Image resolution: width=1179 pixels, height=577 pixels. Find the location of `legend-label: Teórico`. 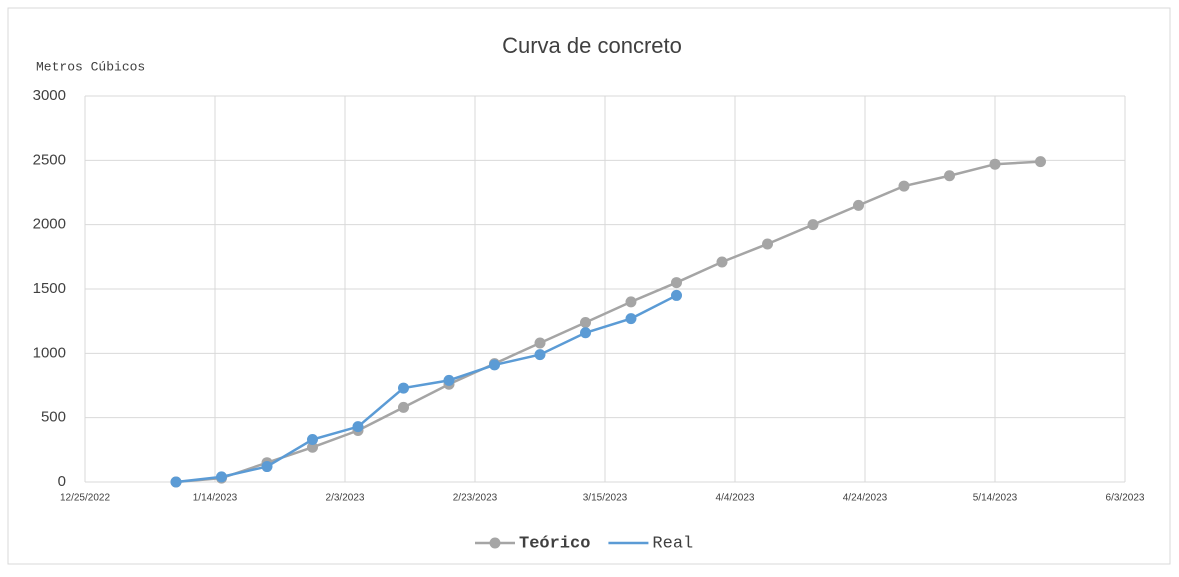

legend-label: Teórico is located at coordinates (554, 543).